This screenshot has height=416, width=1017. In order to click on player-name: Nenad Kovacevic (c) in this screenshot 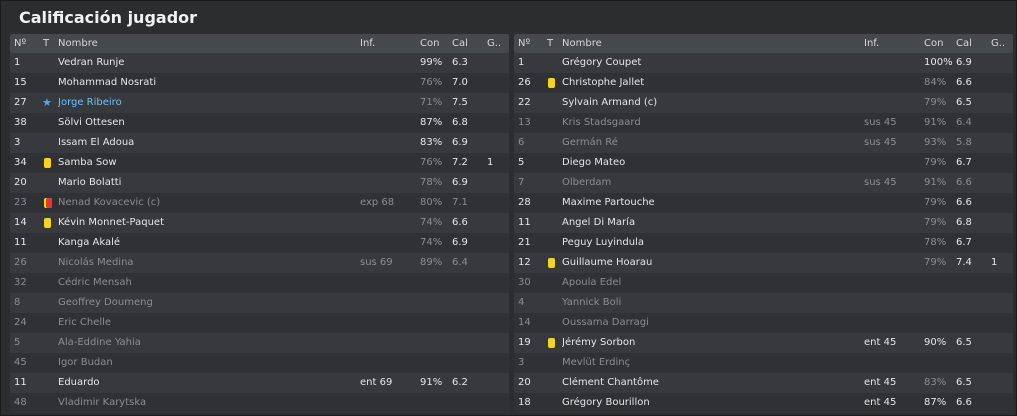, I will do `click(109, 202)`.